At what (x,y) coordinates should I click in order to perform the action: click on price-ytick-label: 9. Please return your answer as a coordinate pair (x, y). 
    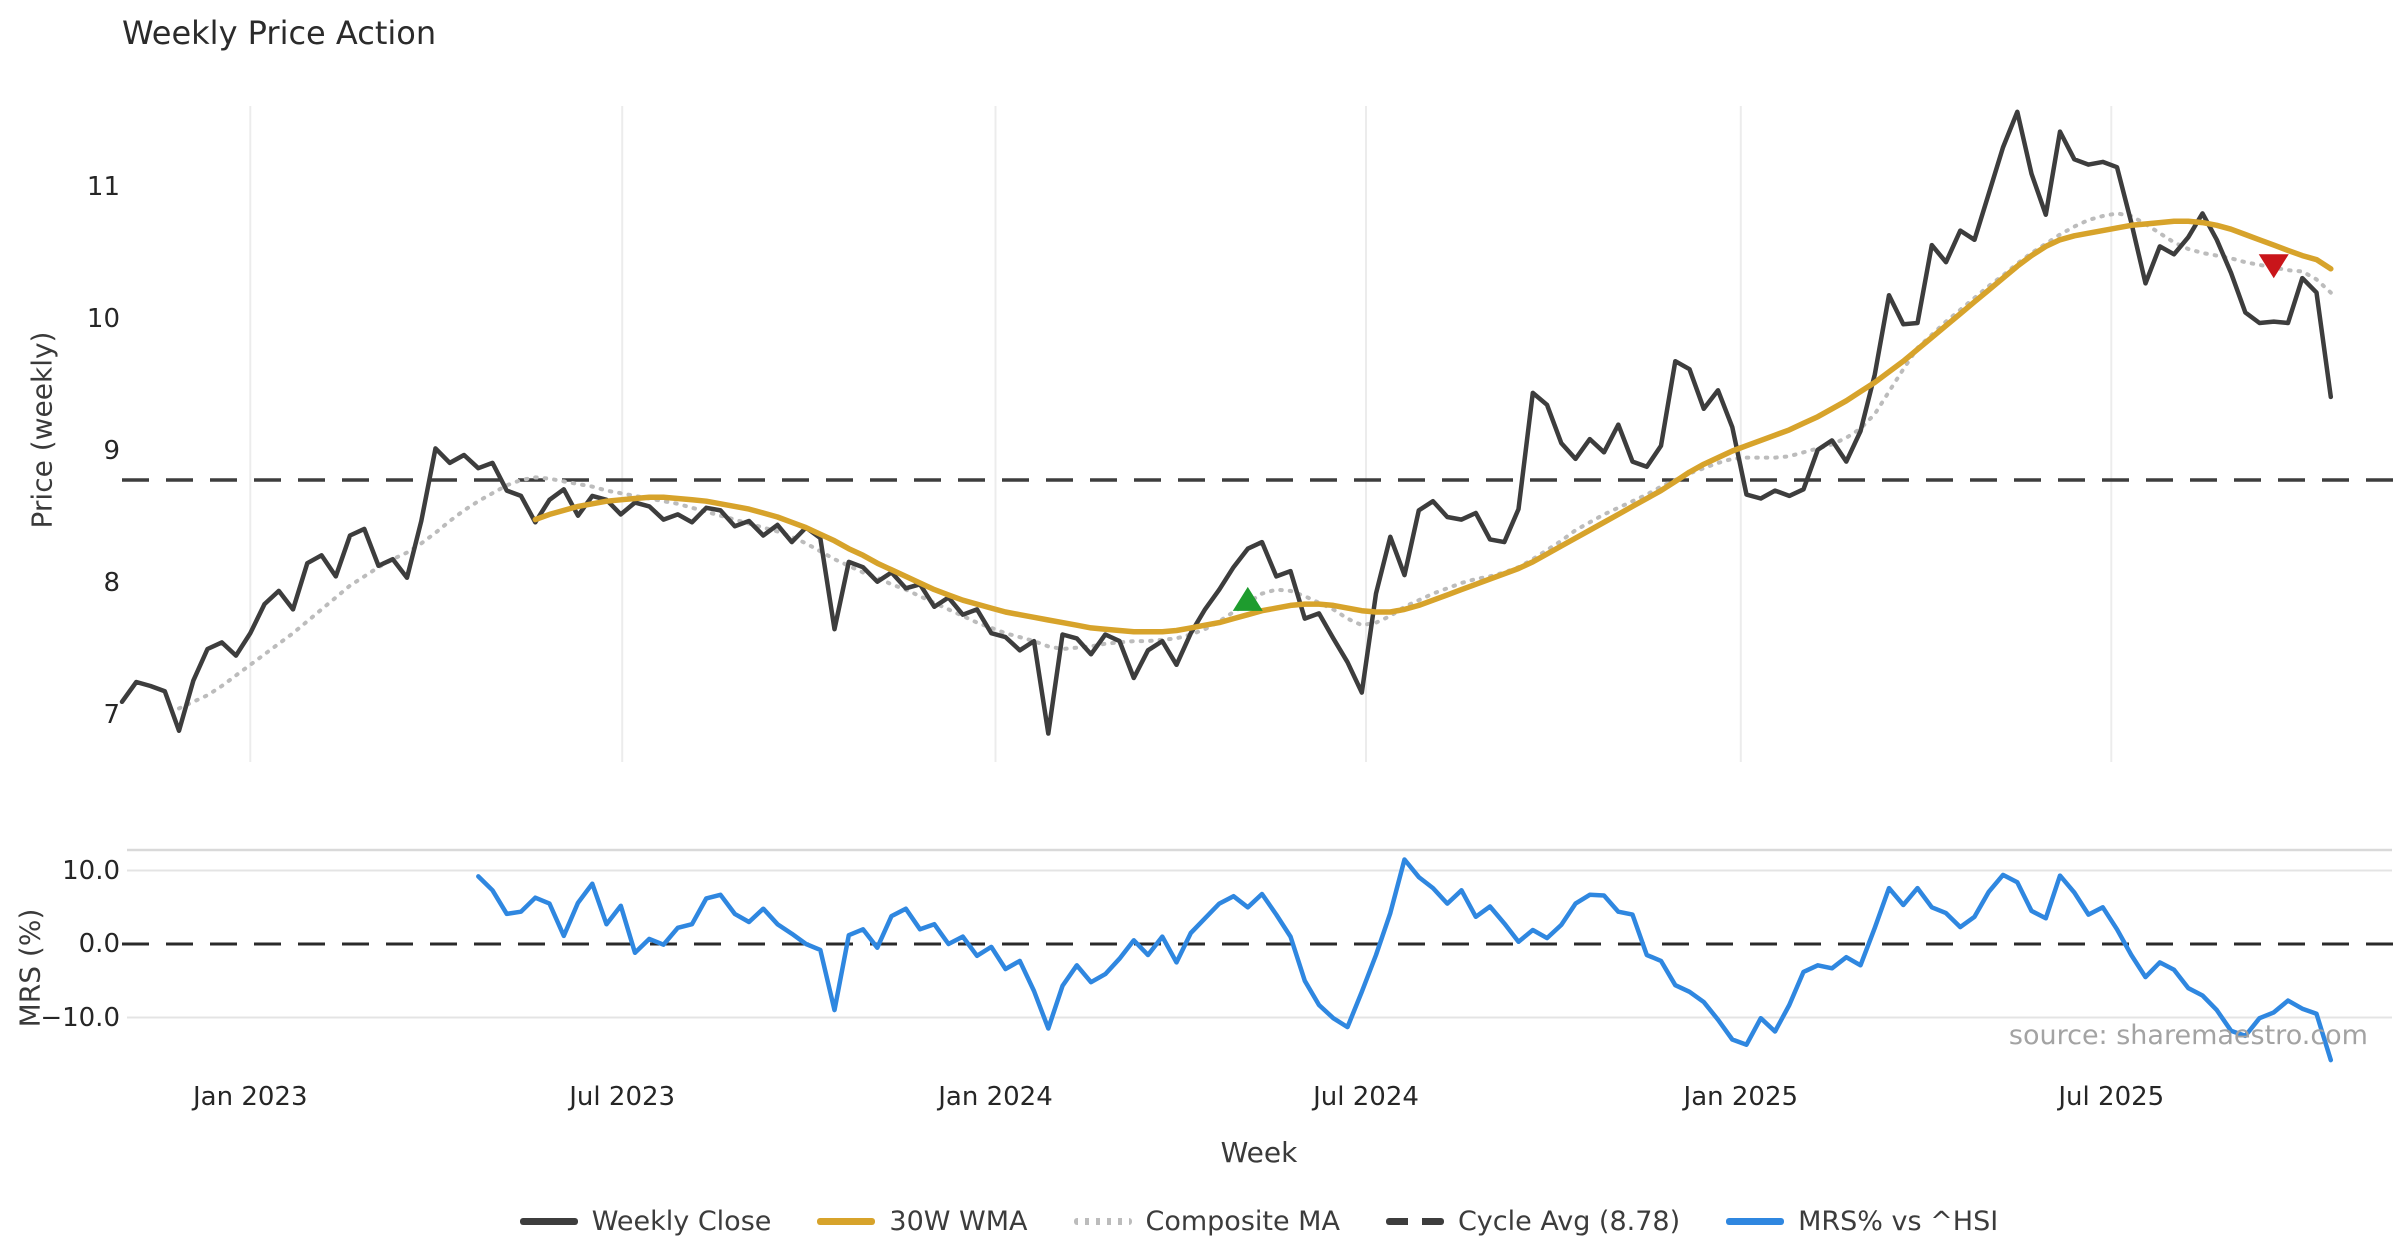
    Looking at the image, I should click on (111, 451).